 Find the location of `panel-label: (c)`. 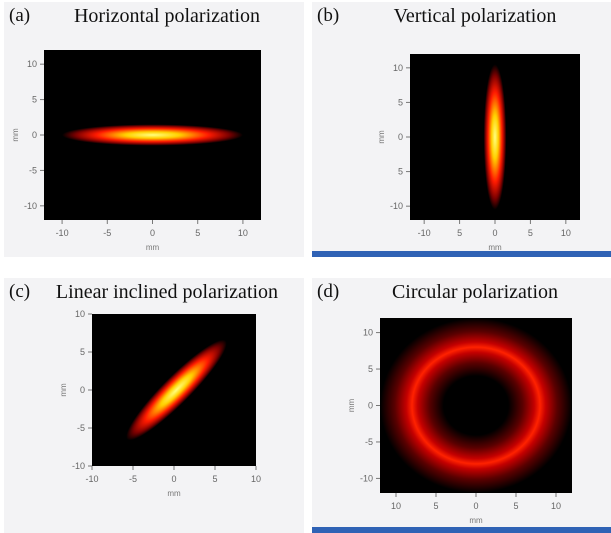

panel-label: (c) is located at coordinates (20, 291).